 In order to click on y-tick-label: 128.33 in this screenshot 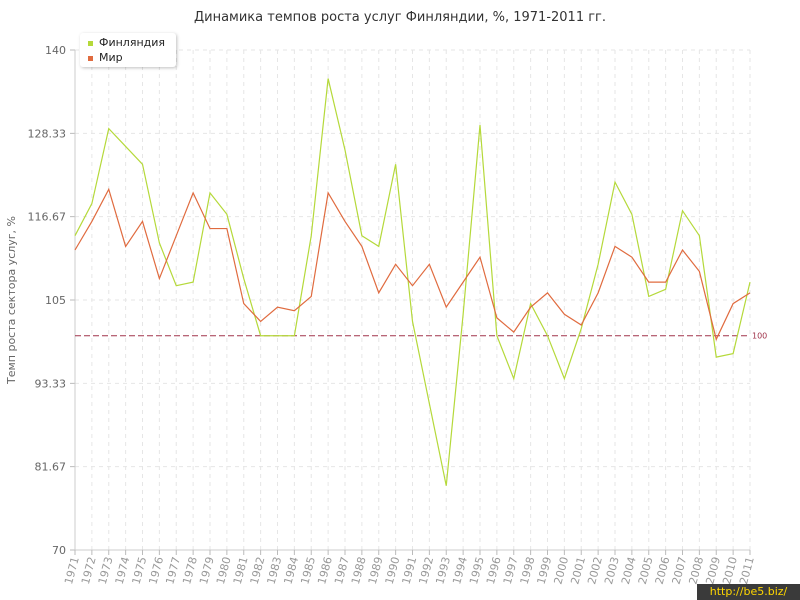, I will do `click(47, 133)`.